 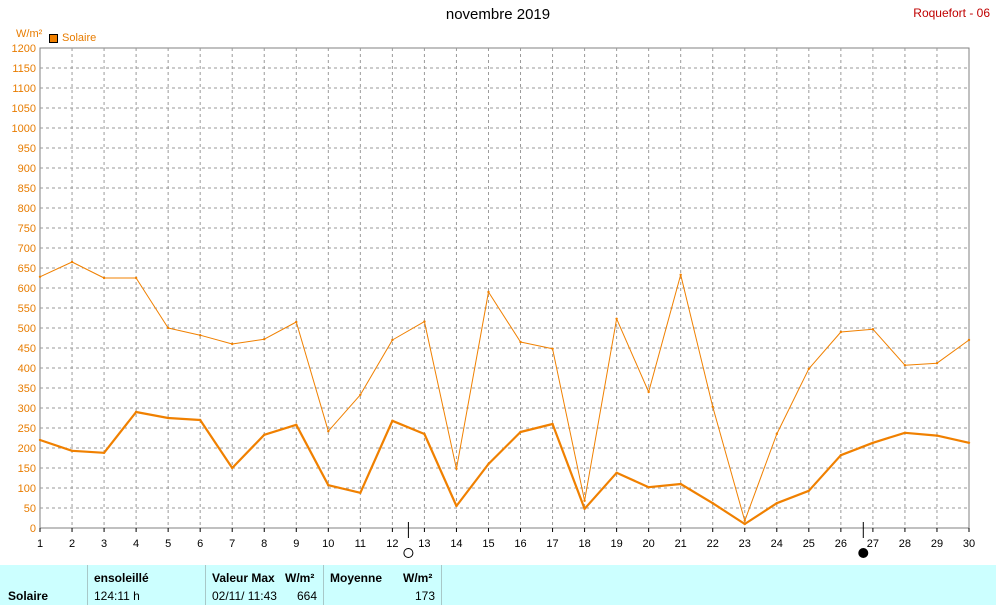 I want to click on x-tick-label: 16, so click(x=520, y=544).